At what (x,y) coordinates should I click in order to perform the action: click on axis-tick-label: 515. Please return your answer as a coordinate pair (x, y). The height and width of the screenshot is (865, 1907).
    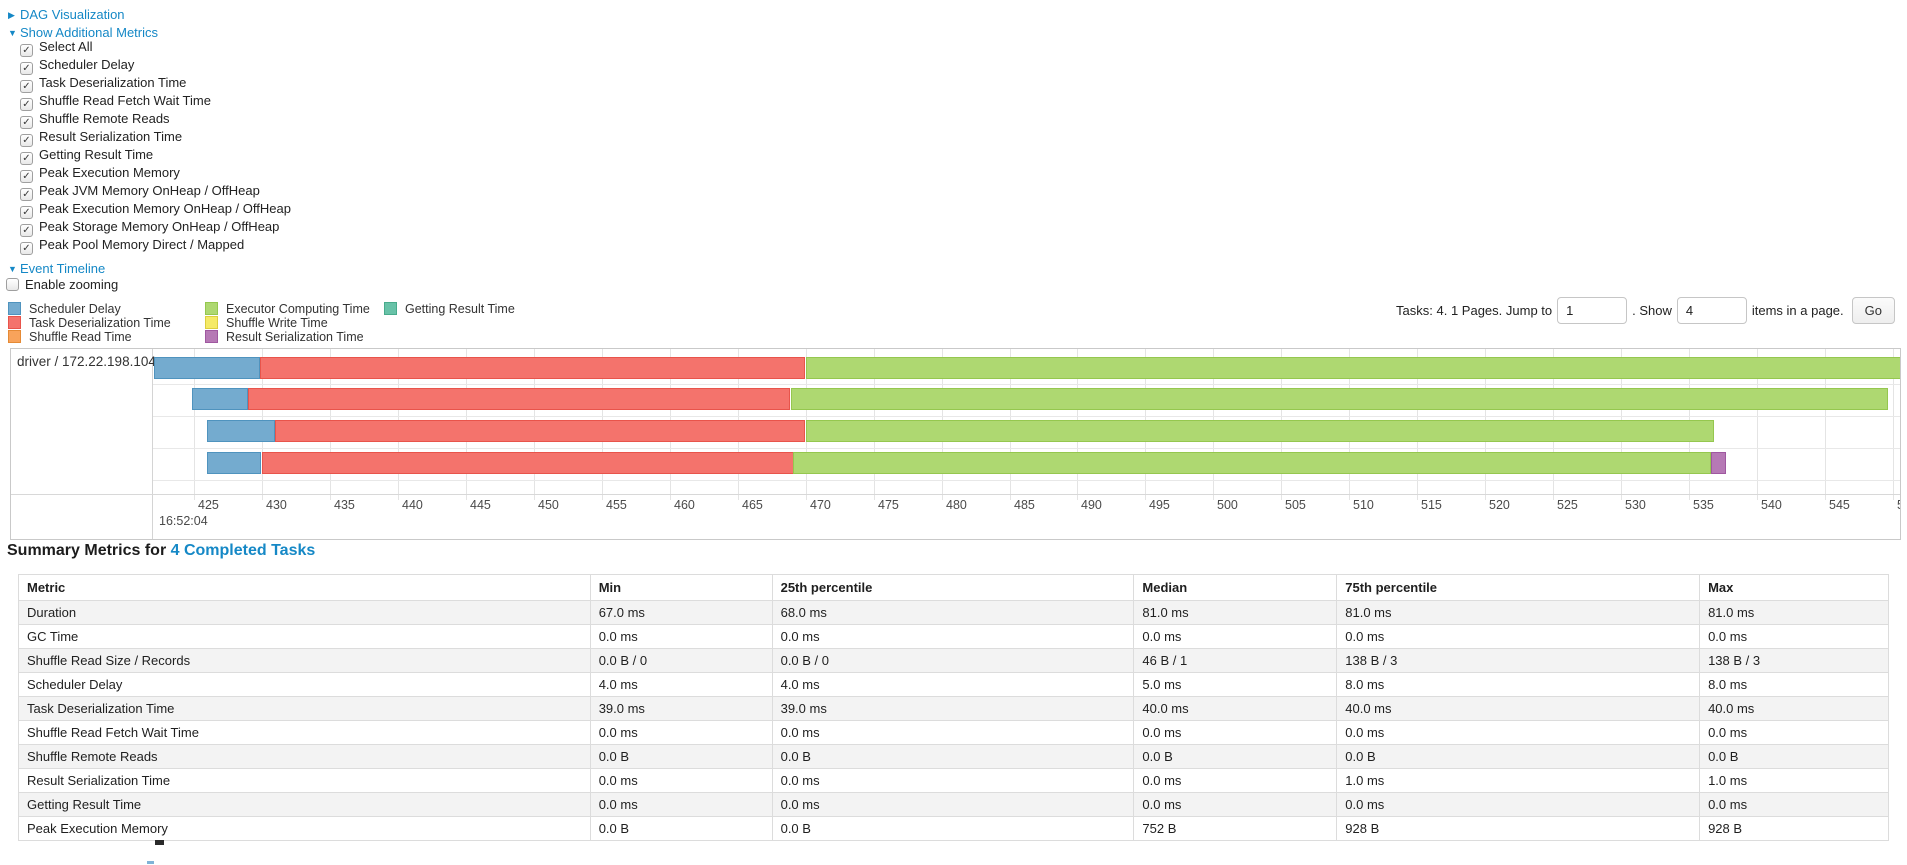
    Looking at the image, I should click on (1431, 505).